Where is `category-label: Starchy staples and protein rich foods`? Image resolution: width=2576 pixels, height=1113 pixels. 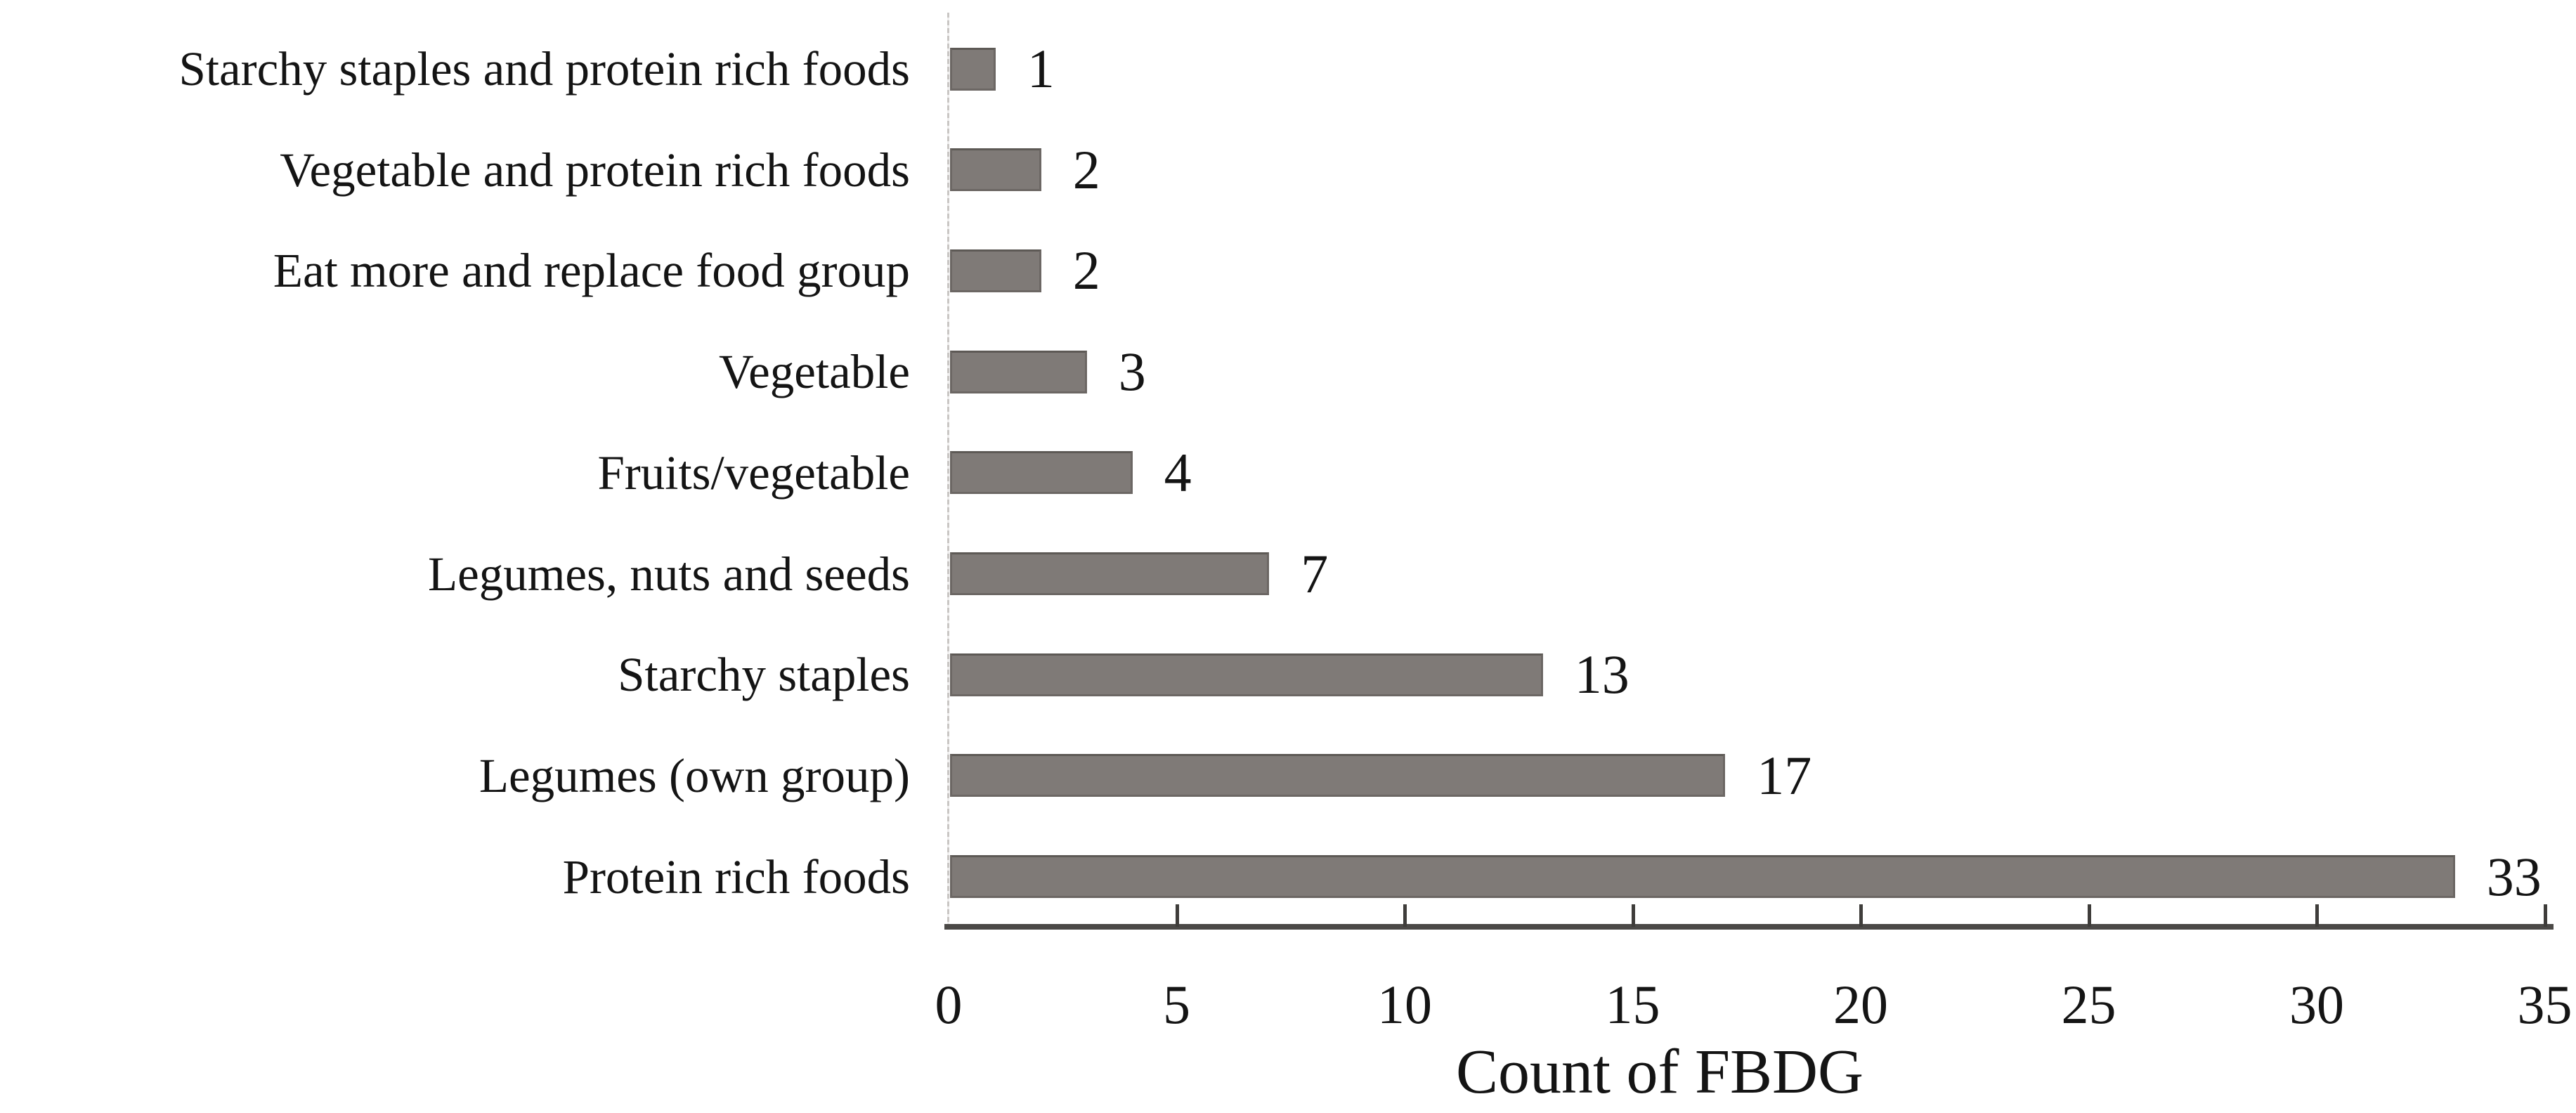
category-label: Starchy staples and protein rich foods is located at coordinates (544, 69).